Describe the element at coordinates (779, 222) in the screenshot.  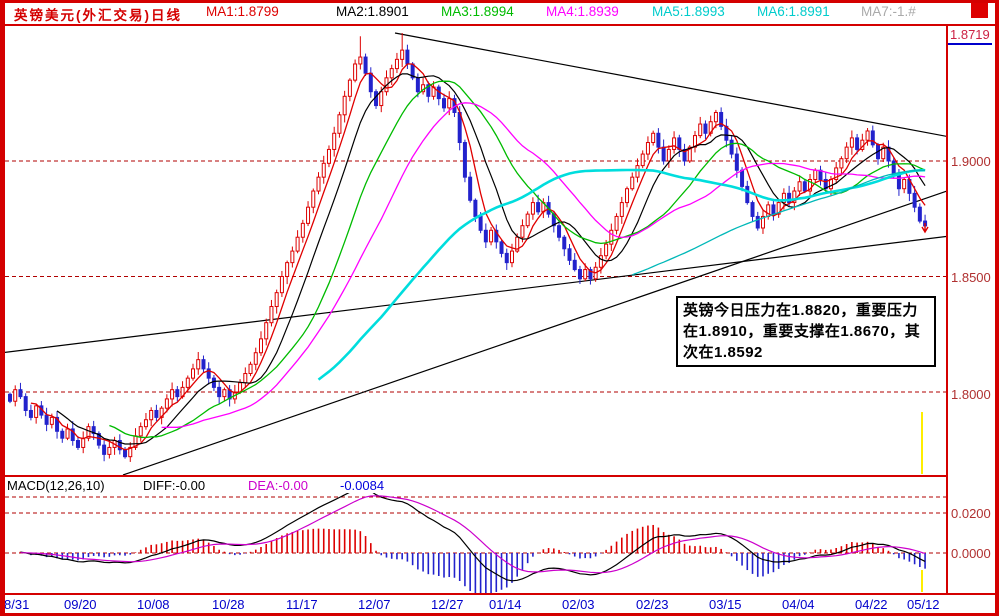
I see `ma-line-MA6` at that location.